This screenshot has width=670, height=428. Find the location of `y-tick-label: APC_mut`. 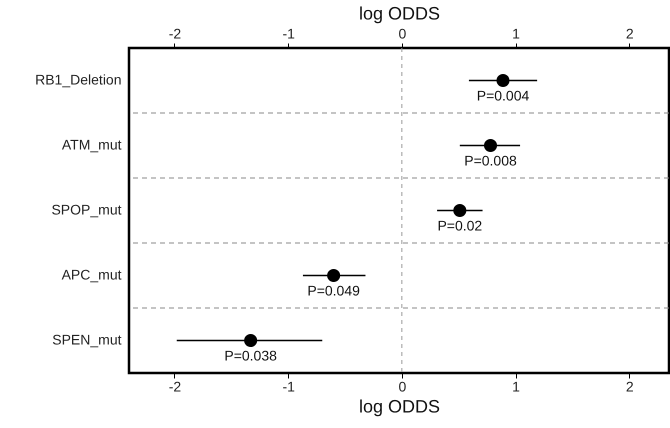

y-tick-label: APC_mut is located at coordinates (92, 274).